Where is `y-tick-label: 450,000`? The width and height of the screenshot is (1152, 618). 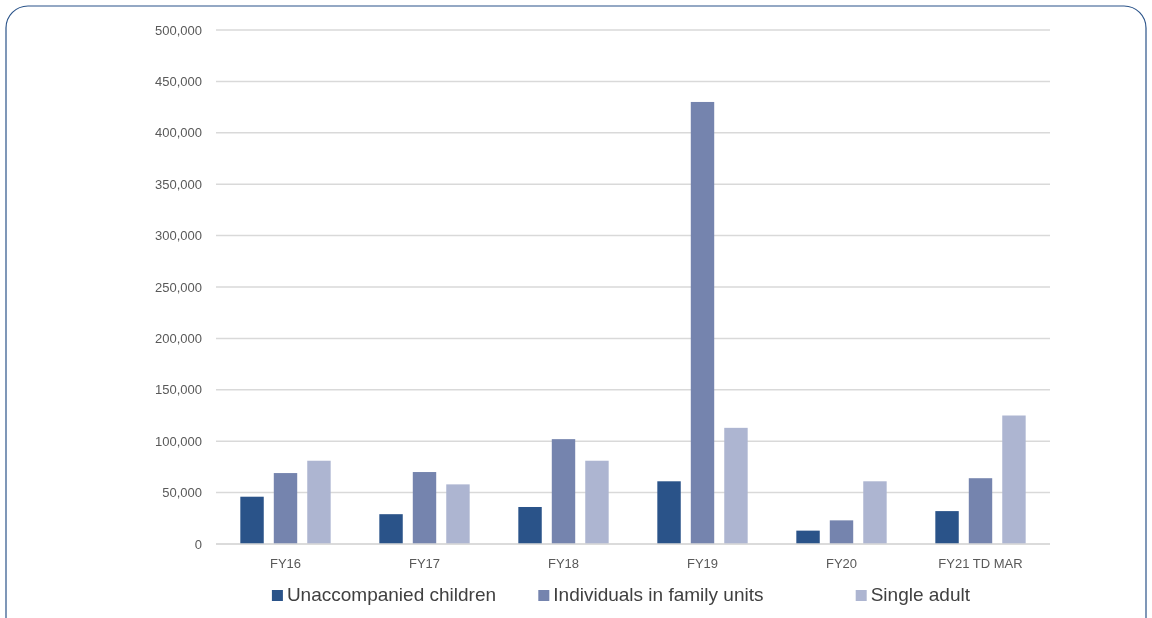
y-tick-label: 450,000 is located at coordinates (178, 81).